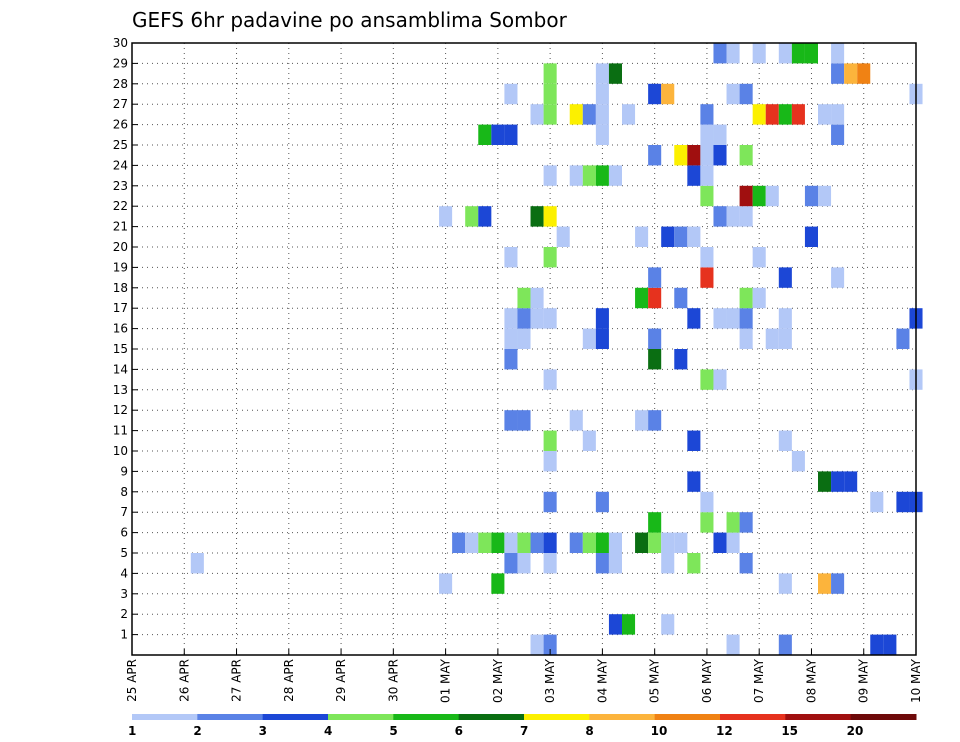 The image size is (960, 742). What do you see at coordinates (855, 731) in the screenshot?
I see `colorbar-label: 20` at bounding box center [855, 731].